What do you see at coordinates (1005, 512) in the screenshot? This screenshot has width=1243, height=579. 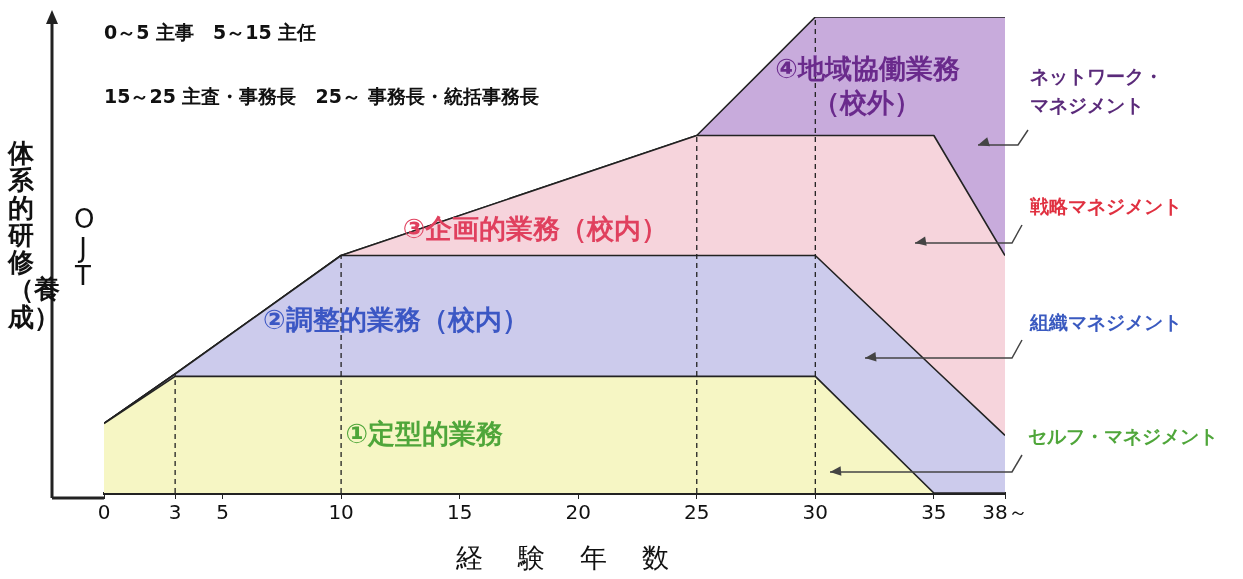 I see `x-tick-label: 38～` at bounding box center [1005, 512].